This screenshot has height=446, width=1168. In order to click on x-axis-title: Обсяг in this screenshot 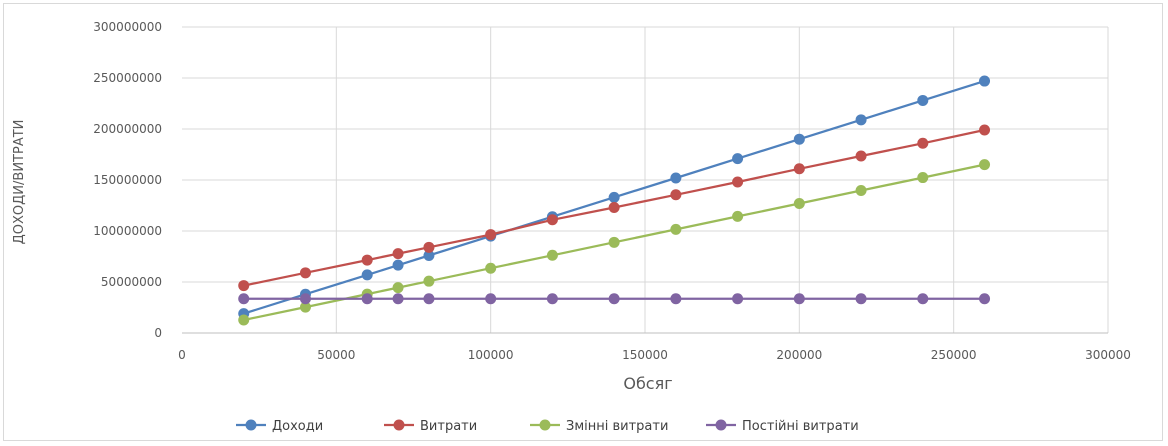, I will do `click(647, 383)`.